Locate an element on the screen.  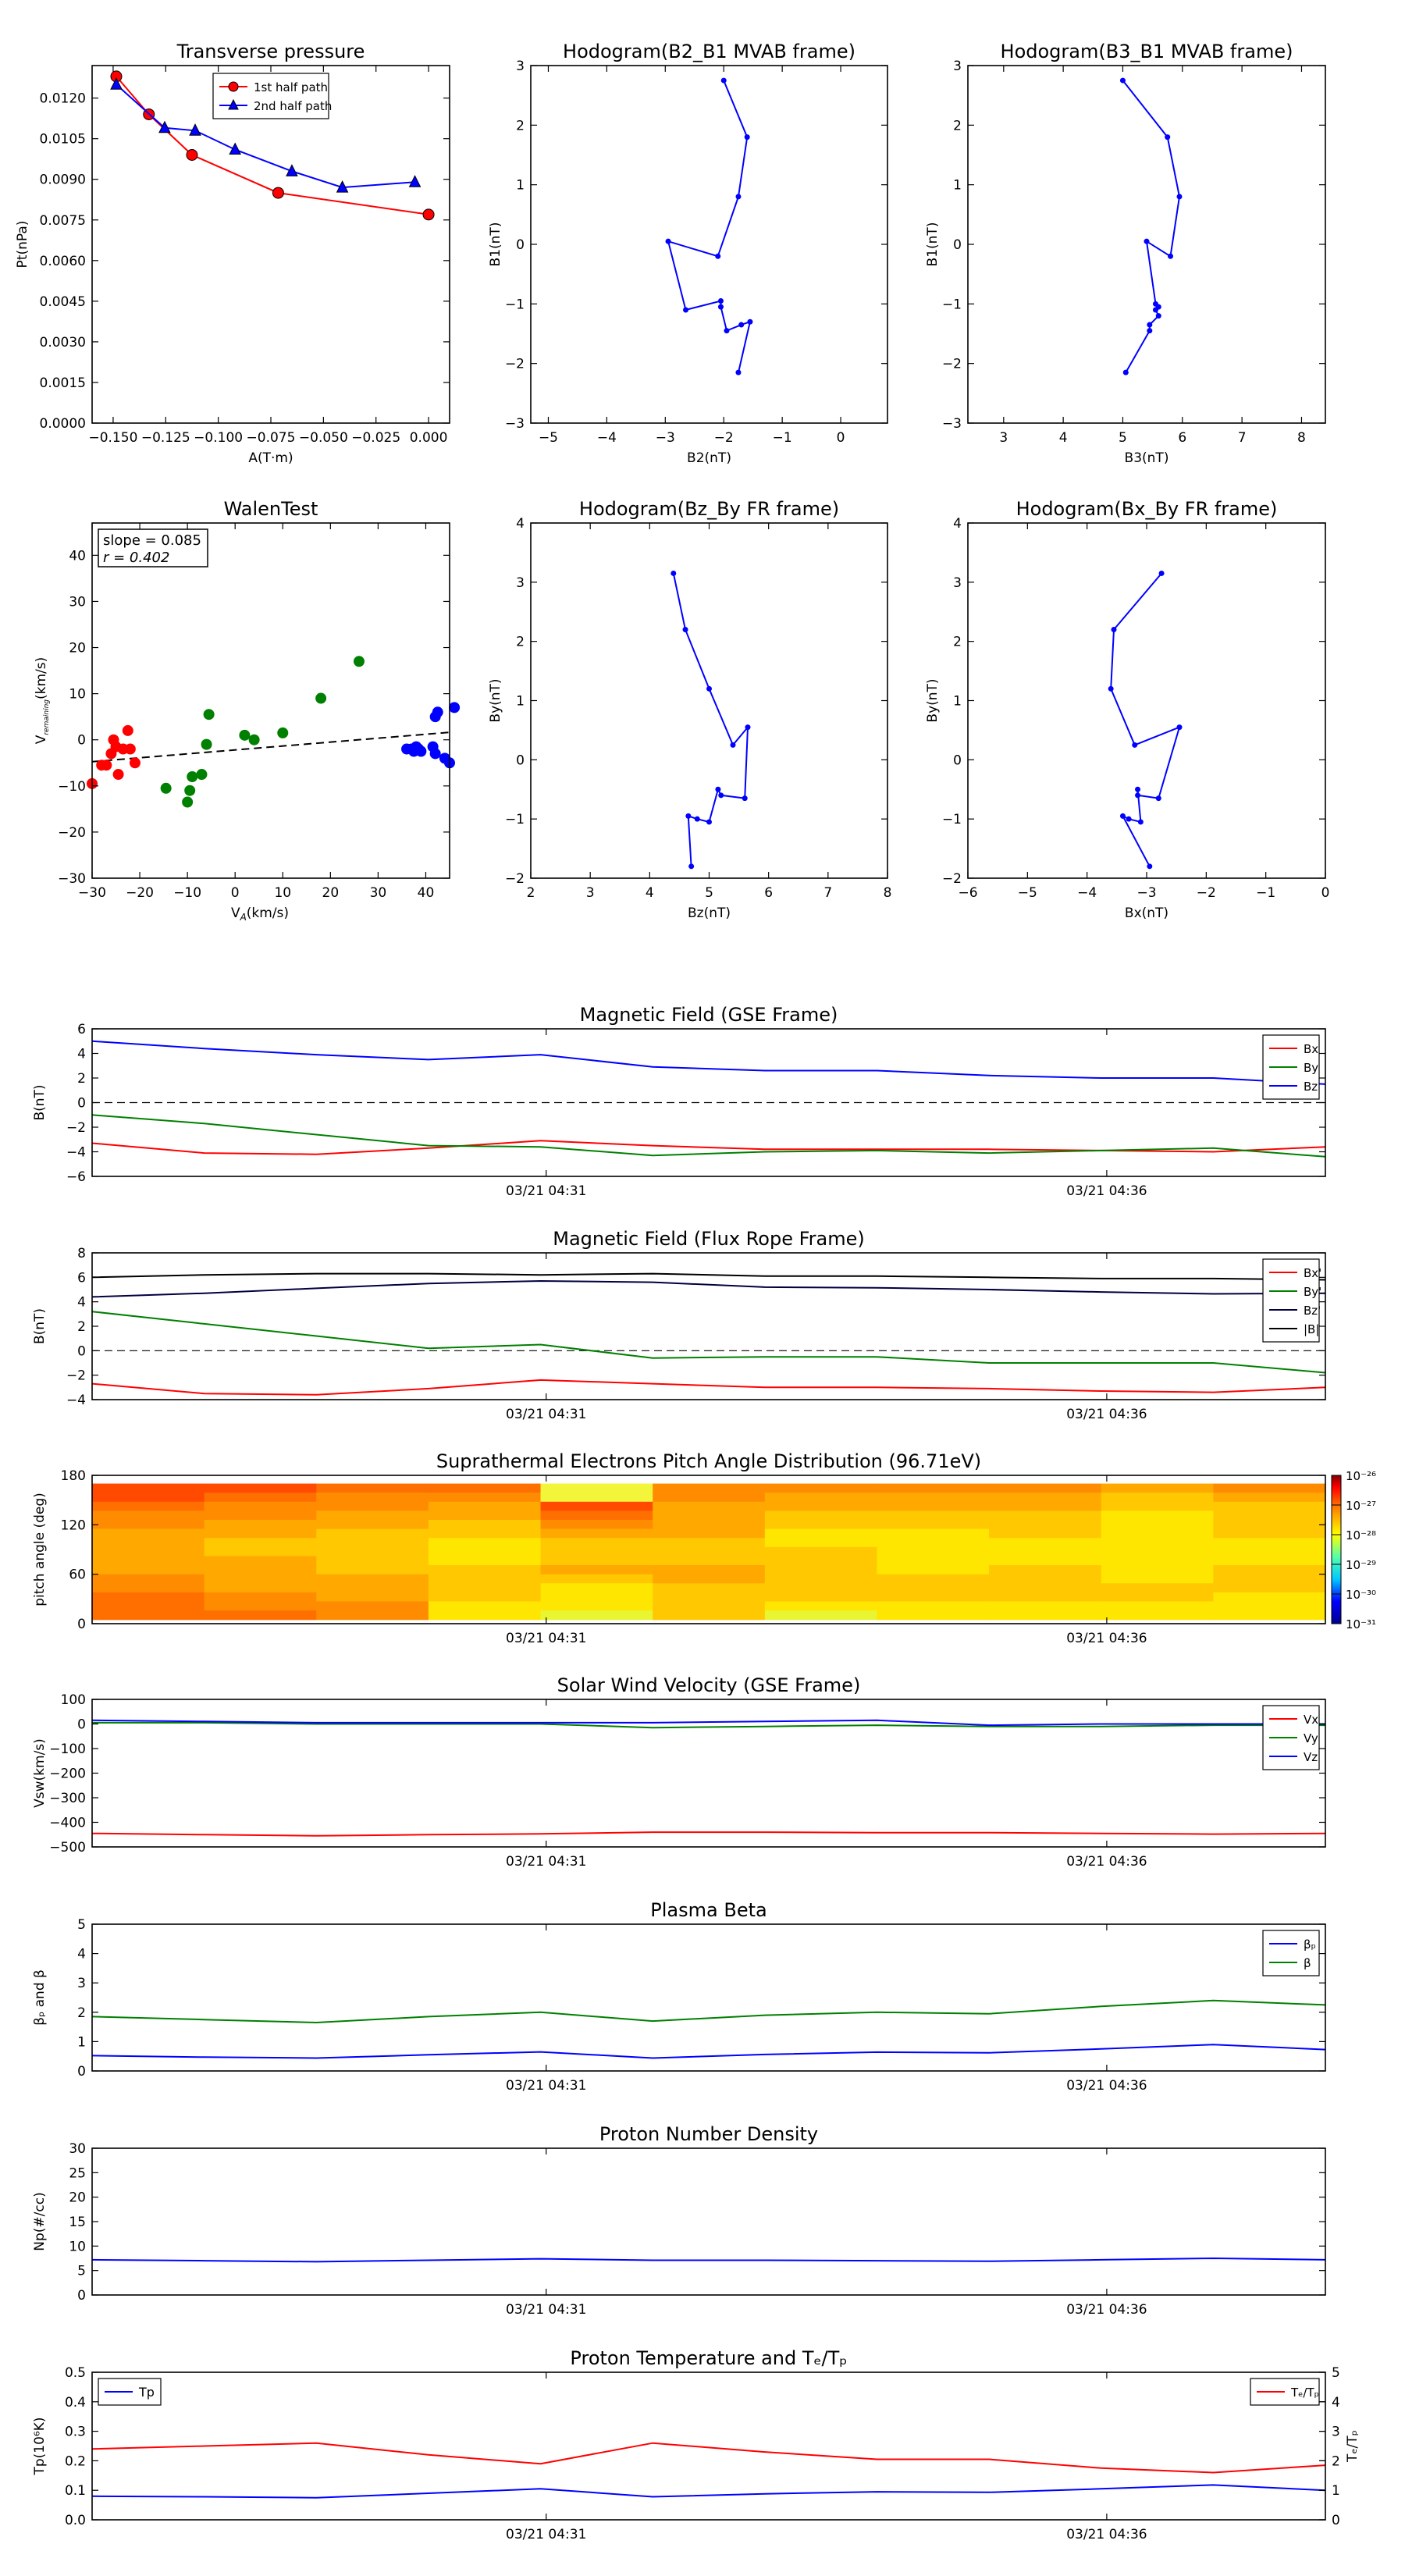
x-axis-label: B3(nT) is located at coordinates (1147, 458).